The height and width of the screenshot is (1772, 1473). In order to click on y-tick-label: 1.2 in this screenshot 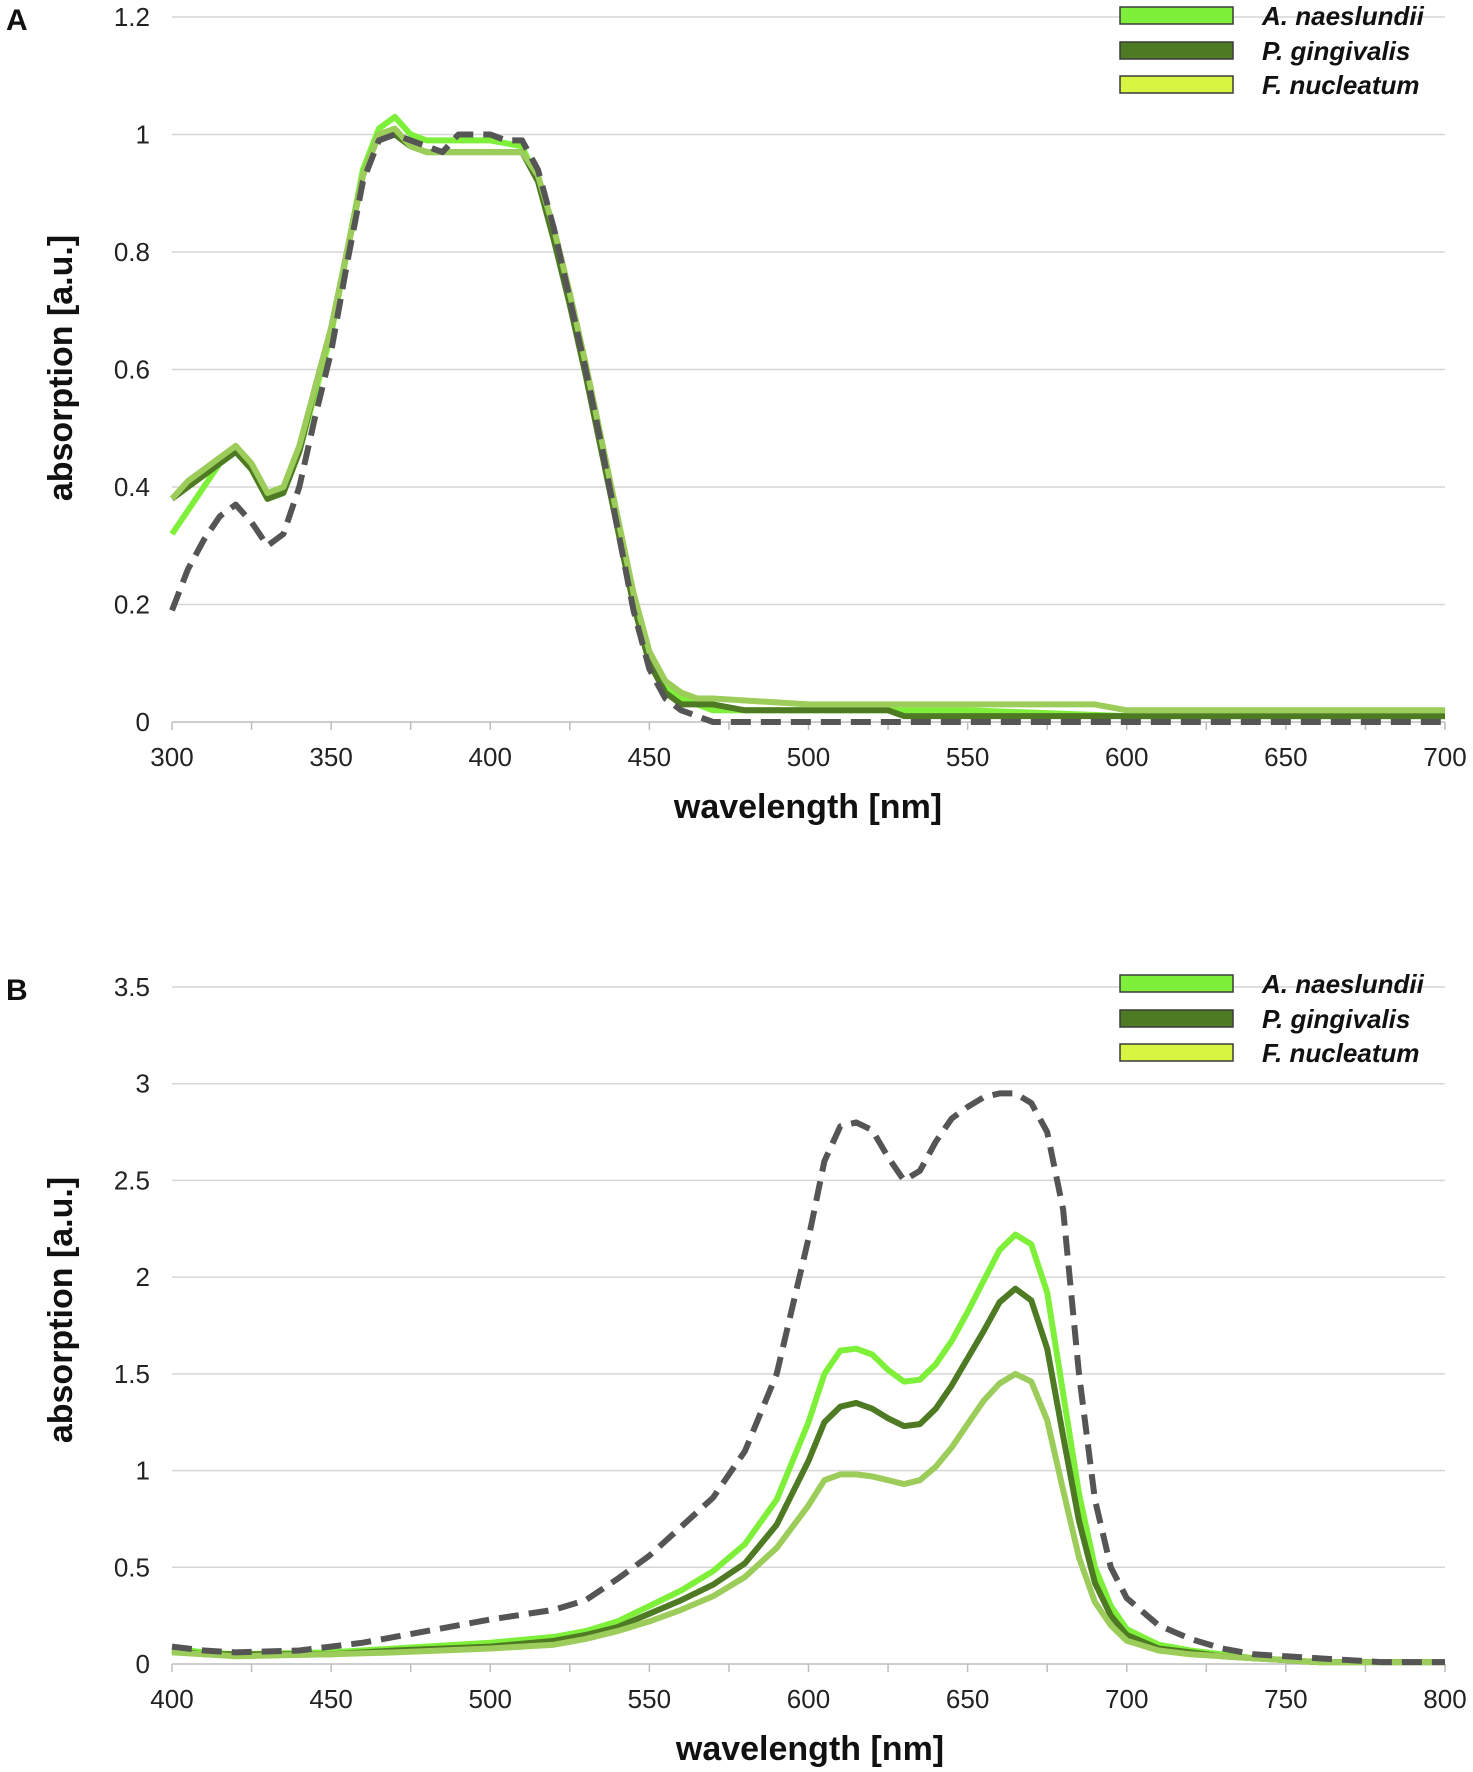, I will do `click(132, 17)`.